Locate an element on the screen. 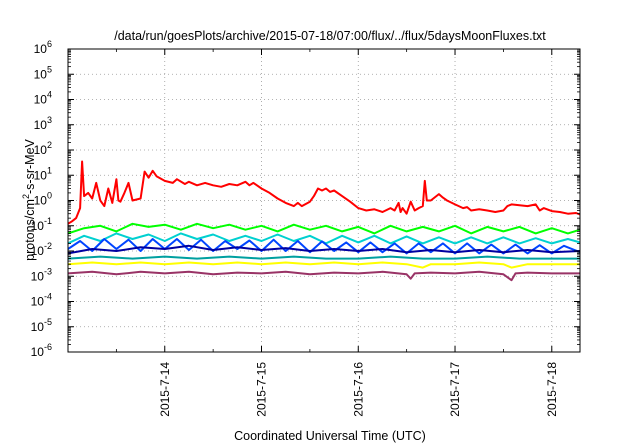 The width and height of the screenshot is (640, 448). y-tick-label-exponent: -2 is located at coordinates (48, 246).